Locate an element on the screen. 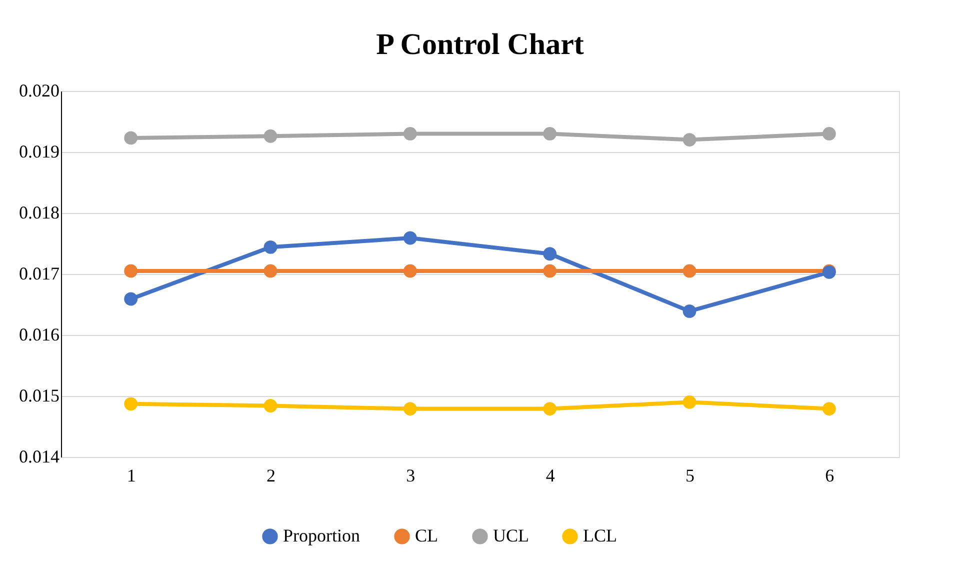 The height and width of the screenshot is (583, 978). x-tick-label: 6 is located at coordinates (829, 476).